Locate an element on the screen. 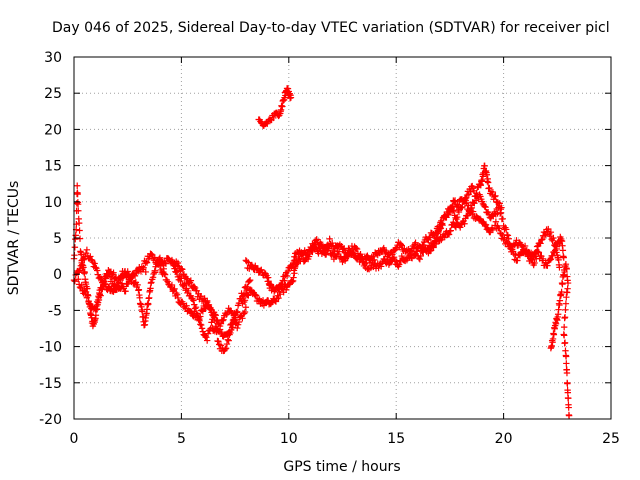 The image size is (640, 480). y-tick-label: 5 is located at coordinates (57, 239).